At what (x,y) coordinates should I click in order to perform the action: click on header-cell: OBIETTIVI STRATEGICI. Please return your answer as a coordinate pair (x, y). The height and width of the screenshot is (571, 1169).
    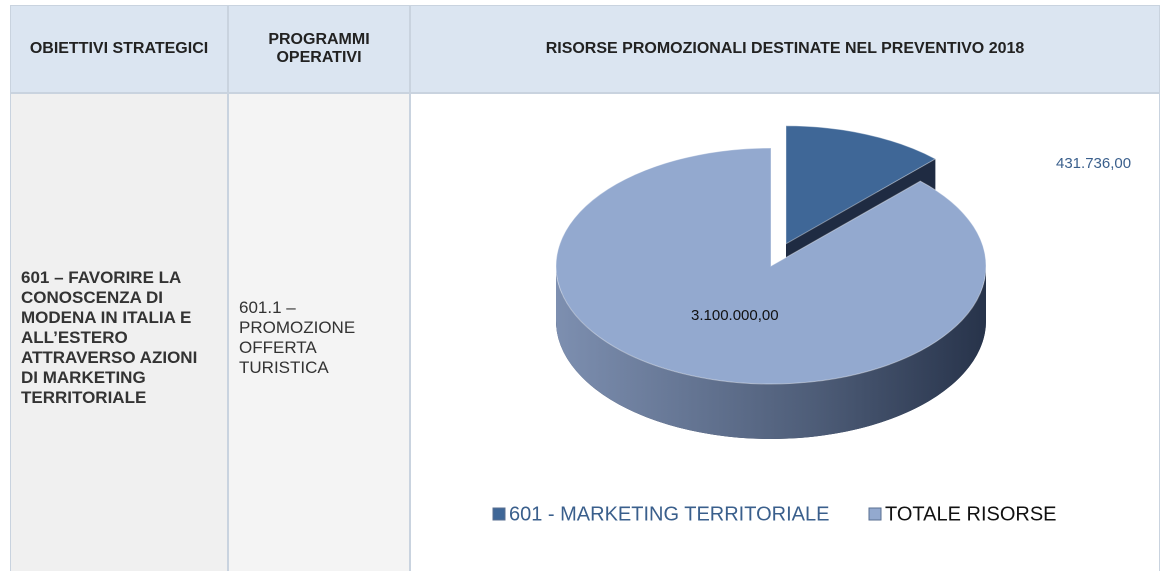
    Looking at the image, I should click on (119, 49).